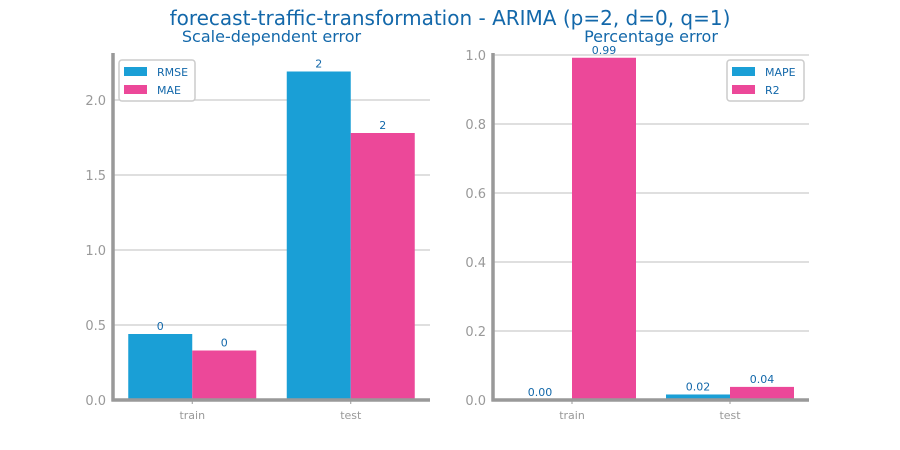 This screenshot has height=450, width=900. Describe the element at coordinates (95, 326) in the screenshot. I see `y-tick-label: 0.5` at that location.